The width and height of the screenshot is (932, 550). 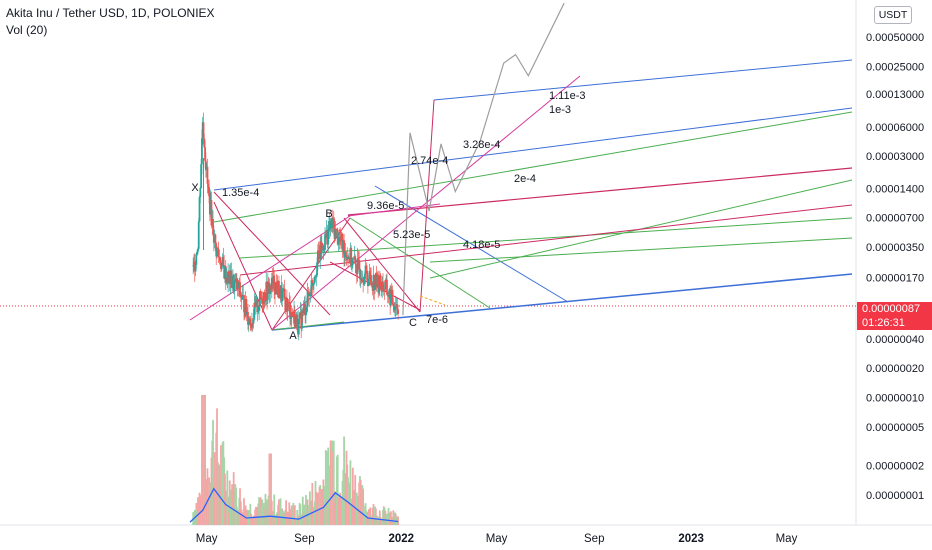 I want to click on target-label: 1e-3, so click(x=560, y=110).